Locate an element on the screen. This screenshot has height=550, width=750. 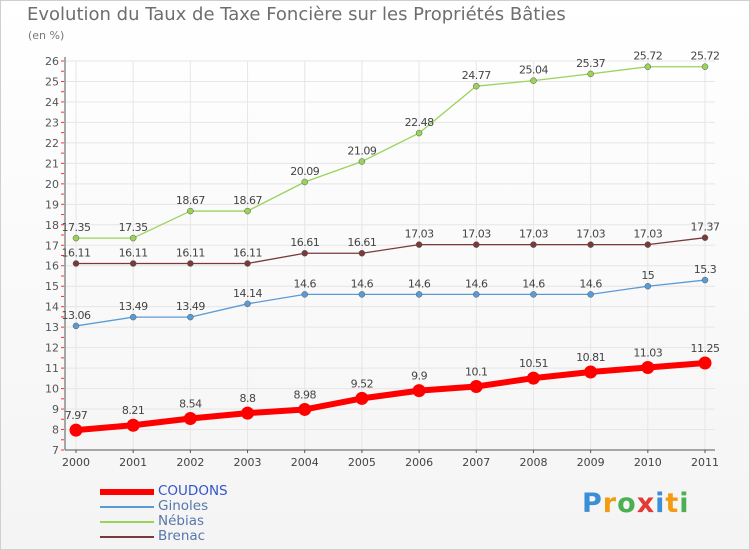
data-label-coudons: 9.52 is located at coordinates (362, 383).